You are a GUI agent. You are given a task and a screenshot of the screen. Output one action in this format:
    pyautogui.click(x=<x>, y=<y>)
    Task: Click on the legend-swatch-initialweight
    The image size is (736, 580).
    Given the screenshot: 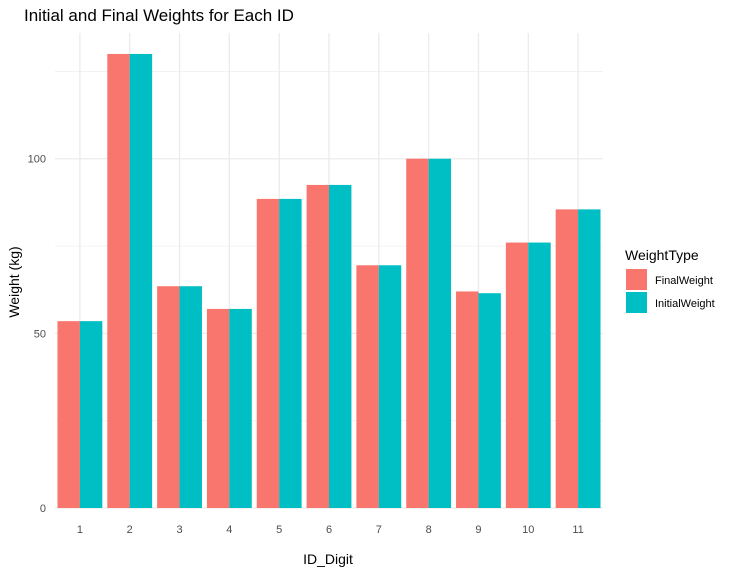 What is the action you would take?
    pyautogui.click(x=636, y=302)
    